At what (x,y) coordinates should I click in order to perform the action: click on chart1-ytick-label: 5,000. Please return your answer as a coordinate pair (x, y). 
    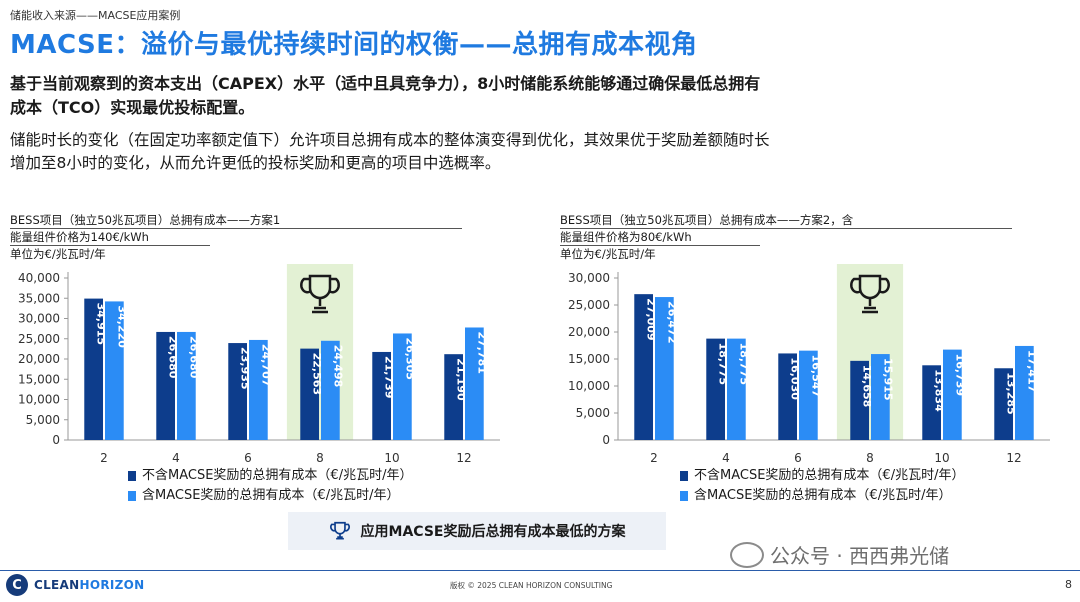
    Looking at the image, I should click on (43, 420).